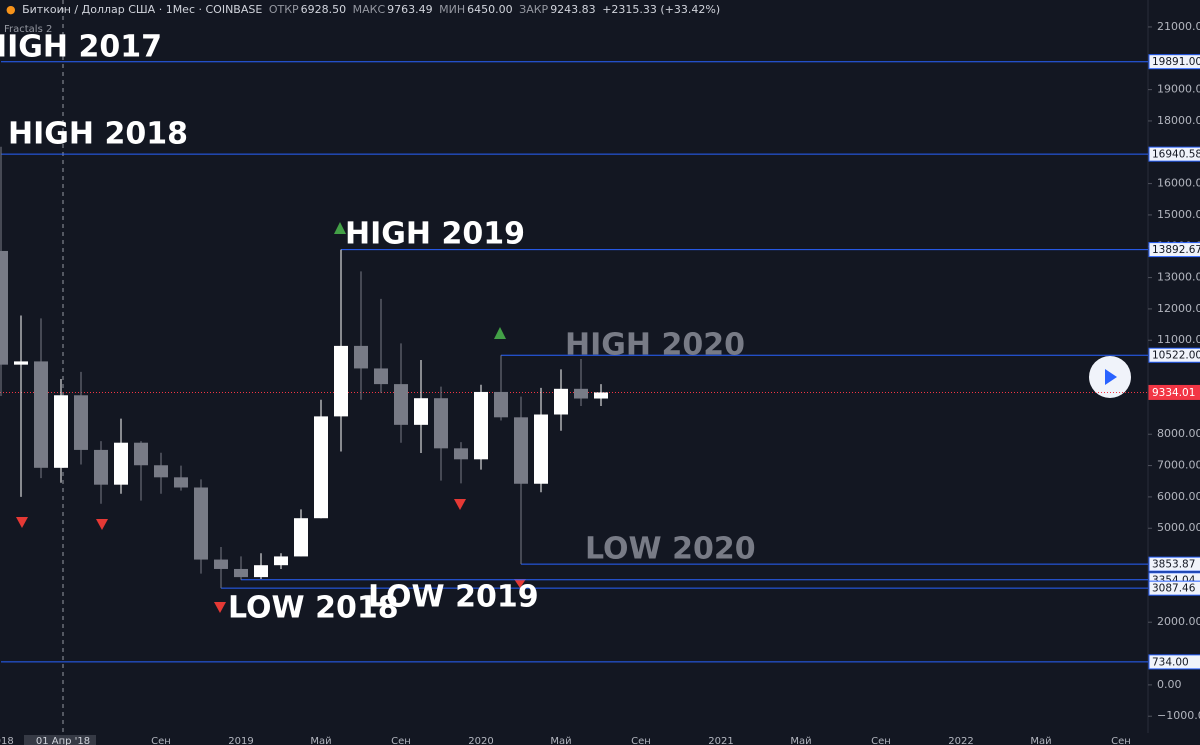  Describe the element at coordinates (28, 29) in the screenshot. I see `indicator-label: Fractals 2` at that location.